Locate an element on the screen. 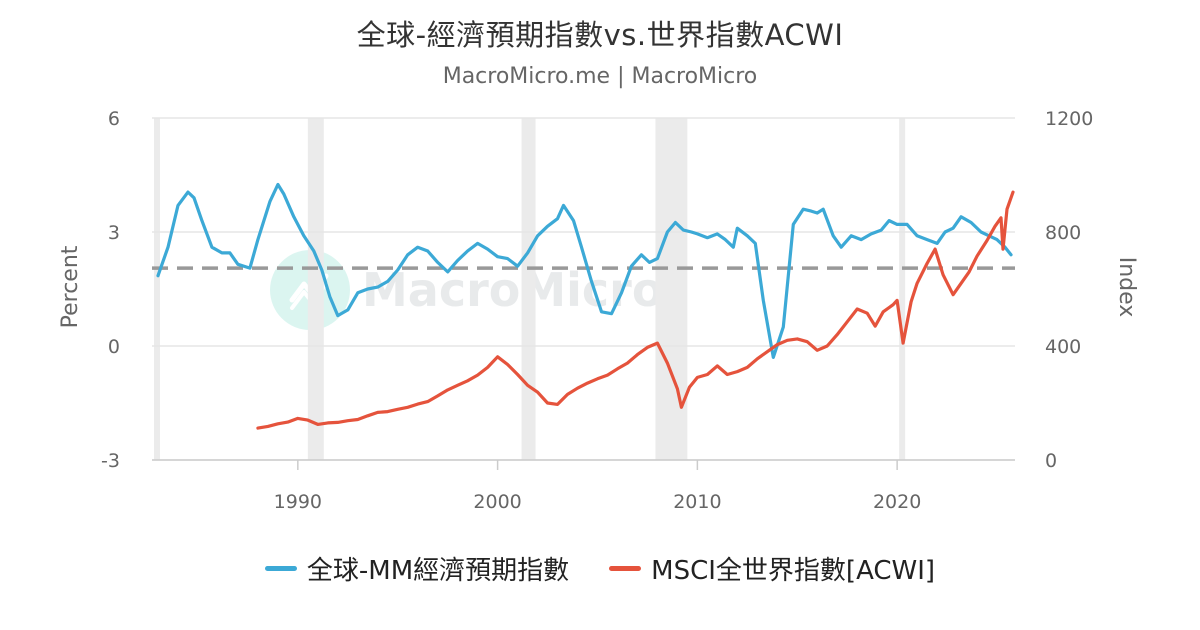 The image size is (1200, 630). legend-item-economic-expectation: 全球-MM經濟預期指數 is located at coordinates (417, 568).